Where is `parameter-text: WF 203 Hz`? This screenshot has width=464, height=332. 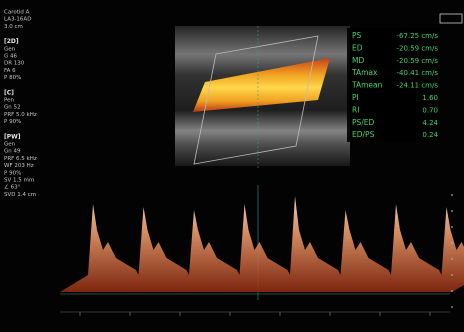
parameter-text: WF 203 Hz is located at coordinates (19, 166).